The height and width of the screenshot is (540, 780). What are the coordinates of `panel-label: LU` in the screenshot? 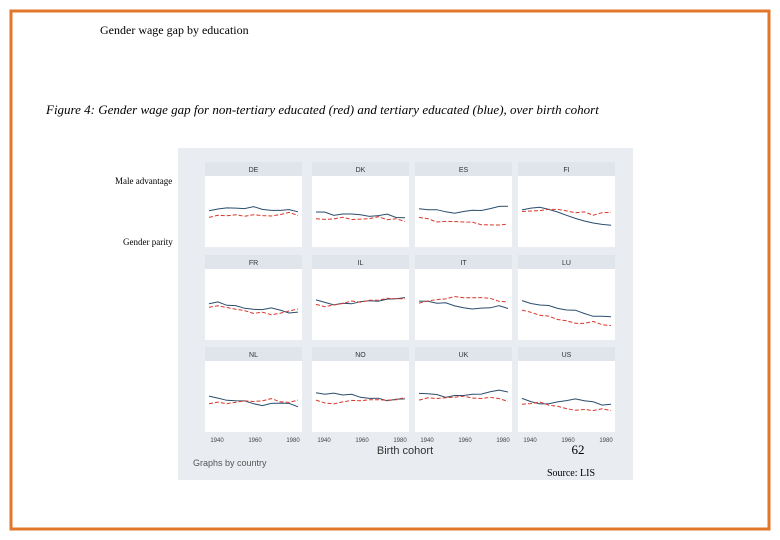 It's located at (566, 263).